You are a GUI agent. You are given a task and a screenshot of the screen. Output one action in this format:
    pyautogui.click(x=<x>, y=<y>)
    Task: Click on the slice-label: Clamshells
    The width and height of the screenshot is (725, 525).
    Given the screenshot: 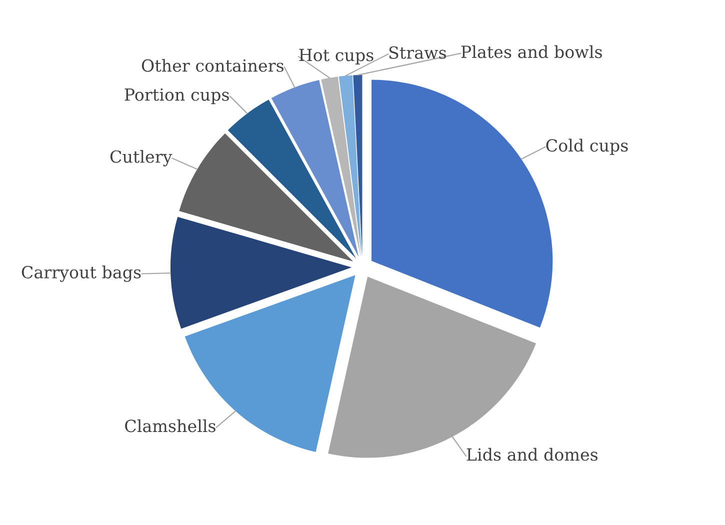 What is the action you would take?
    pyautogui.click(x=170, y=425)
    